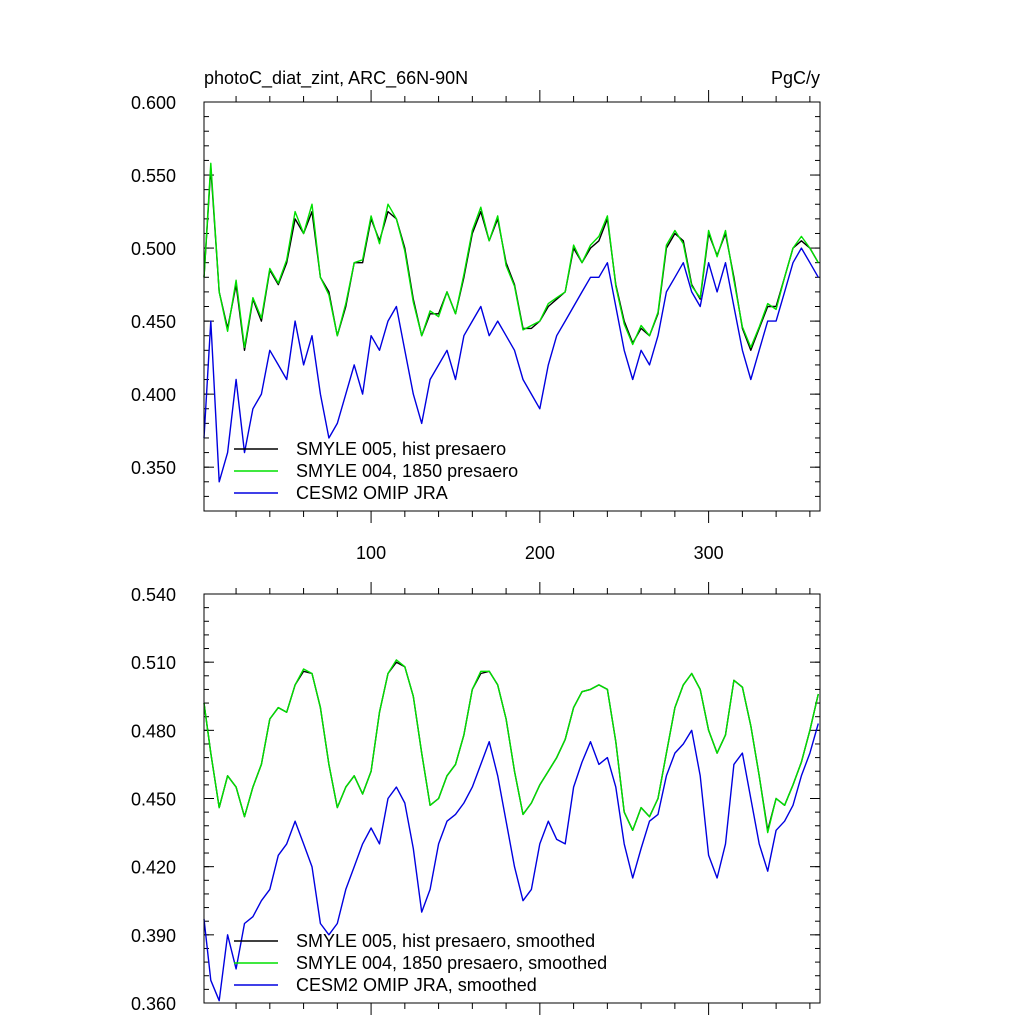 The height and width of the screenshot is (1024, 1024). I want to click on top-y-tick-label: 0.400, so click(153, 395).